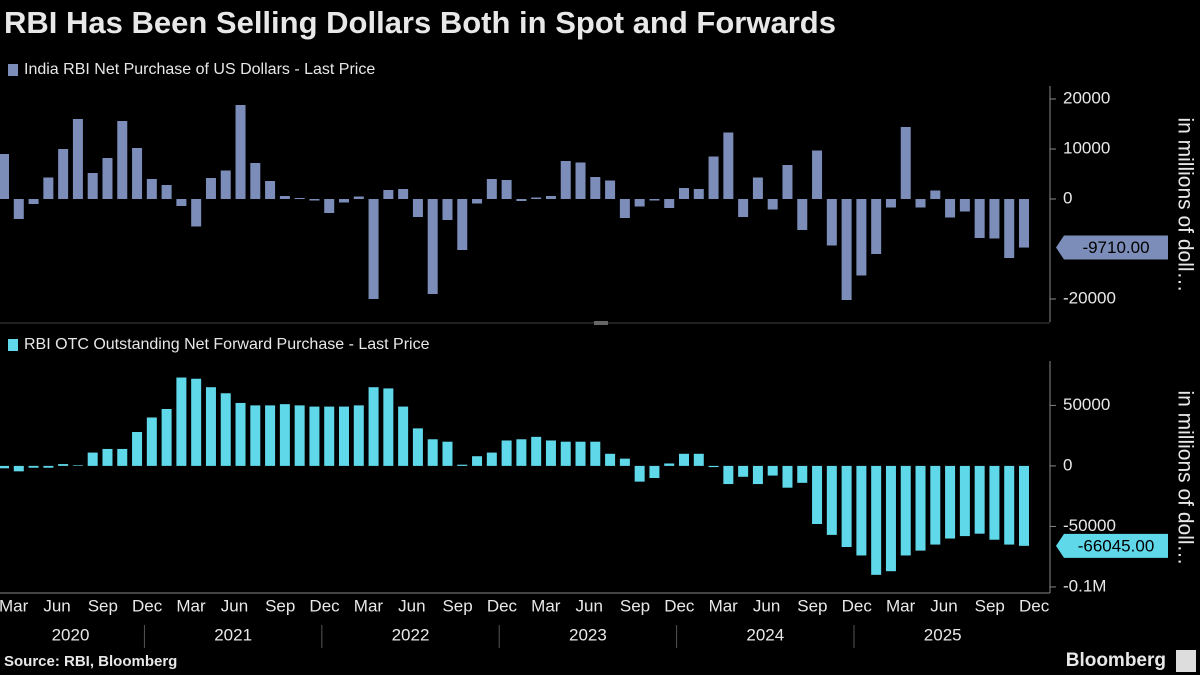 Image resolution: width=1200 pixels, height=675 pixels. What do you see at coordinates (1084, 585) in the screenshot?
I see `y-tick-label: -0.1M` at bounding box center [1084, 585].